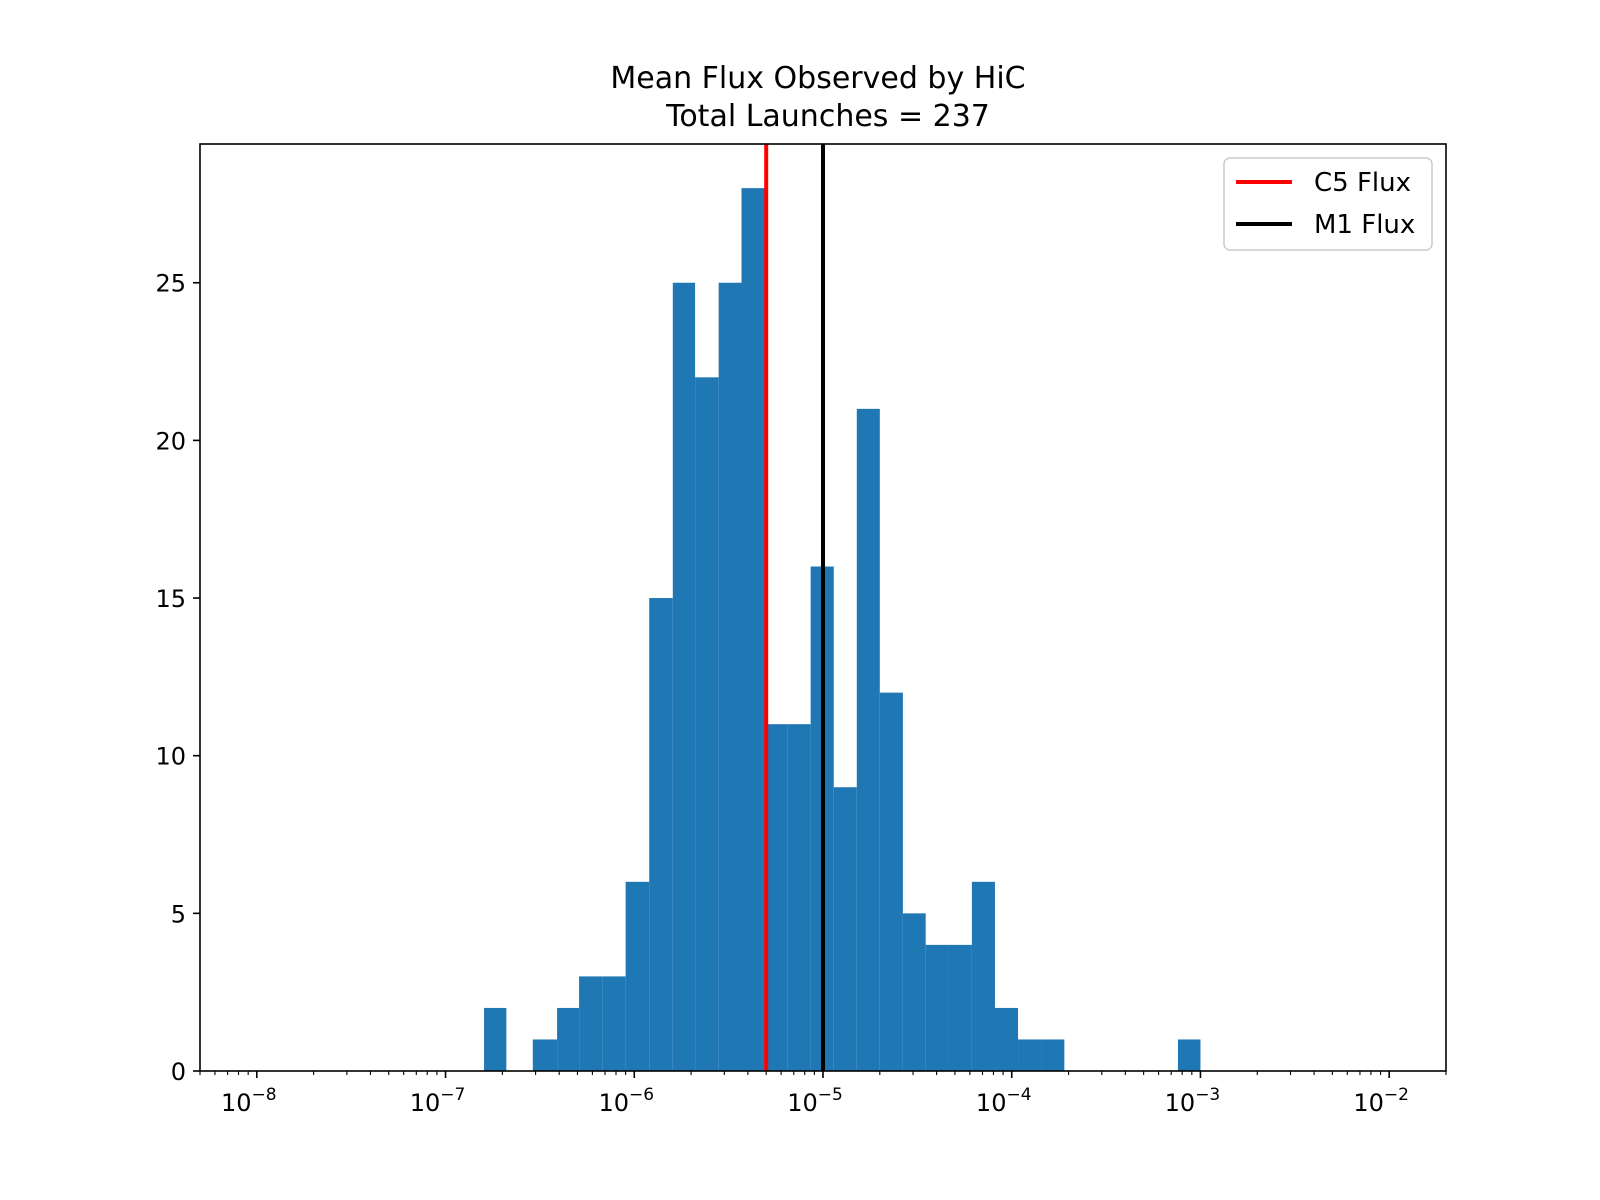 Image resolution: width=1600 pixels, height=1200 pixels. Describe the element at coordinates (438, 1101) in the screenshot. I see `x-tick-label: 10⁻⁷` at that location.